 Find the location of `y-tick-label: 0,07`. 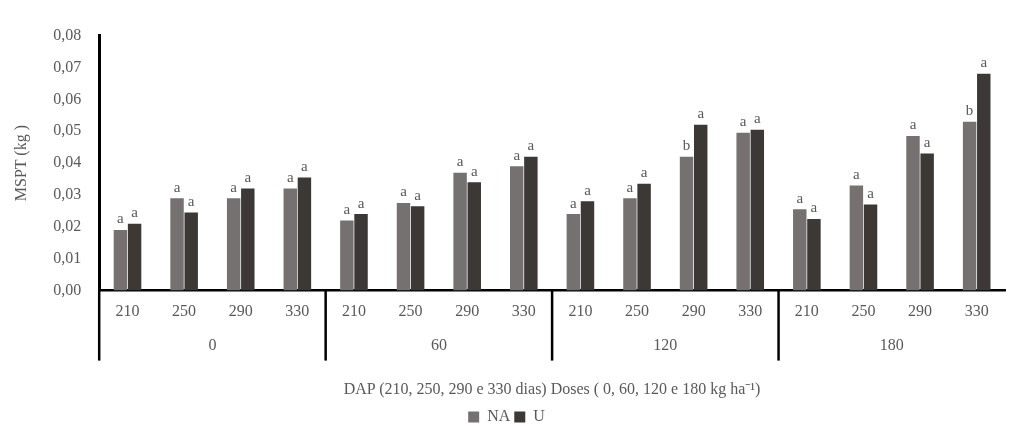

y-tick-label: 0,07 is located at coordinates (67, 66).